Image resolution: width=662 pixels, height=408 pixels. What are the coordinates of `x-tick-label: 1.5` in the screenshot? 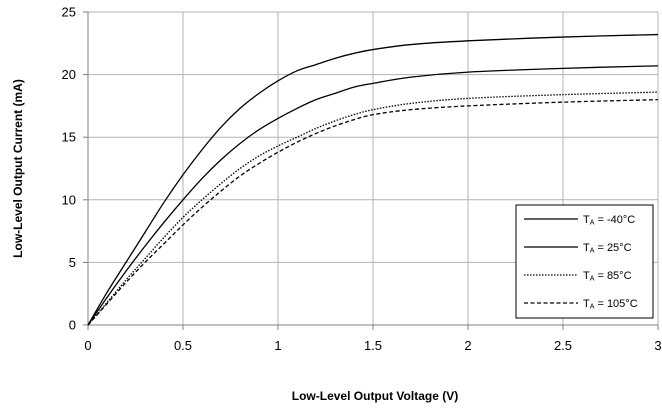 It's located at (373, 345).